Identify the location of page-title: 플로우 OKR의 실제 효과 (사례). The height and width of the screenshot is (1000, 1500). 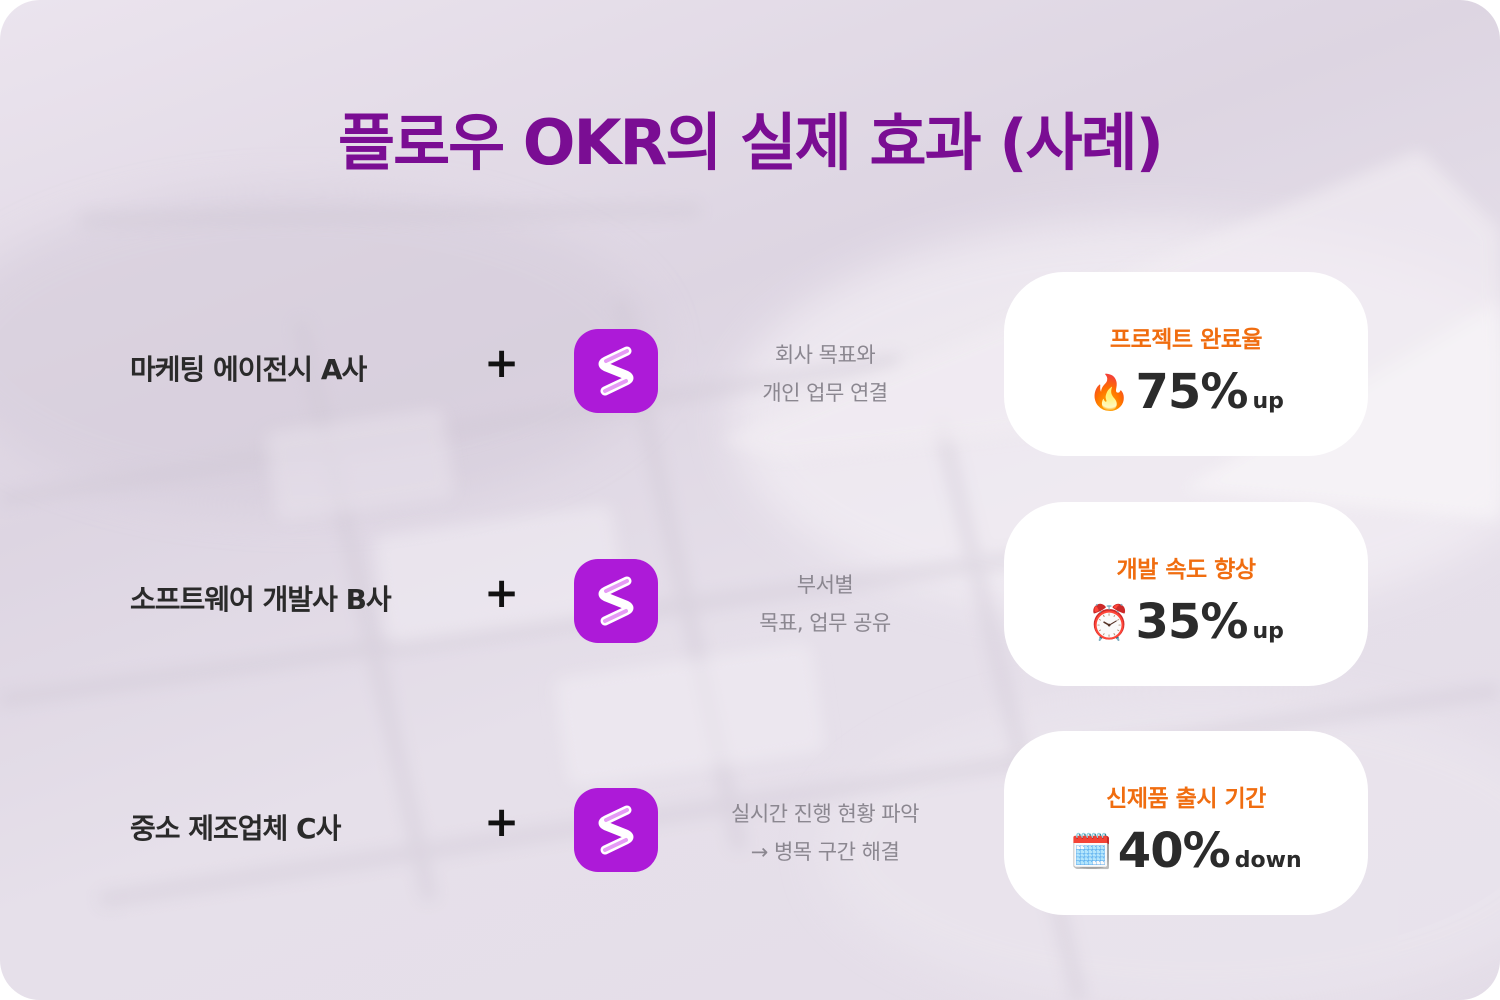
(751, 142).